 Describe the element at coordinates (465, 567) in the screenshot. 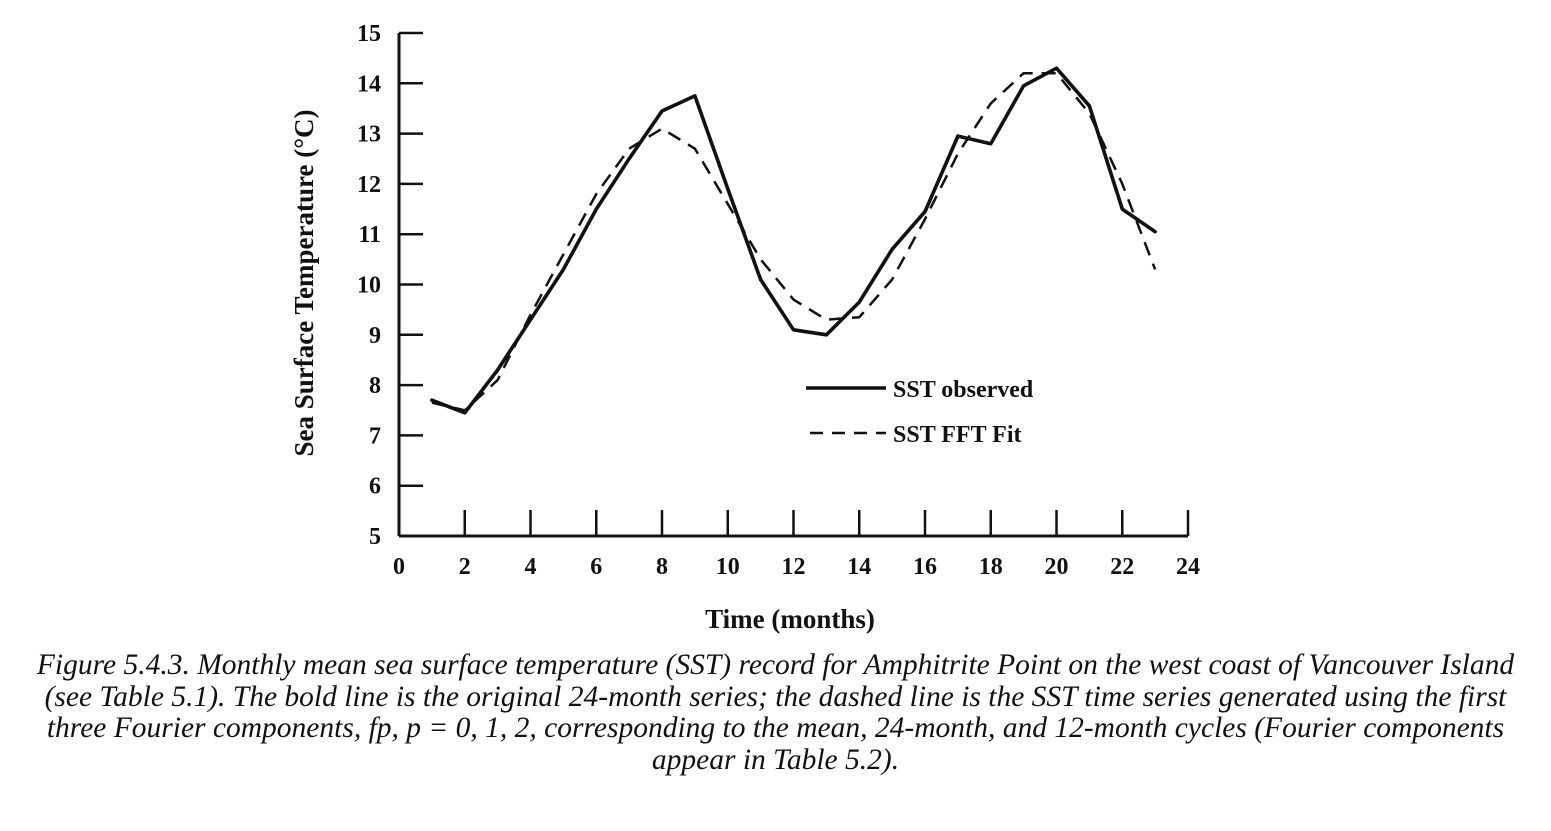

I see `x-tick-label: 2` at that location.